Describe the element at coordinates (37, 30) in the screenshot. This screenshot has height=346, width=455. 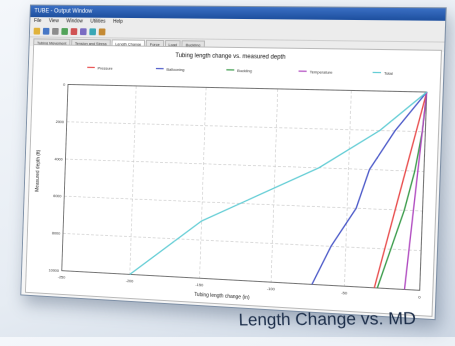
I see `open-icon` at that location.